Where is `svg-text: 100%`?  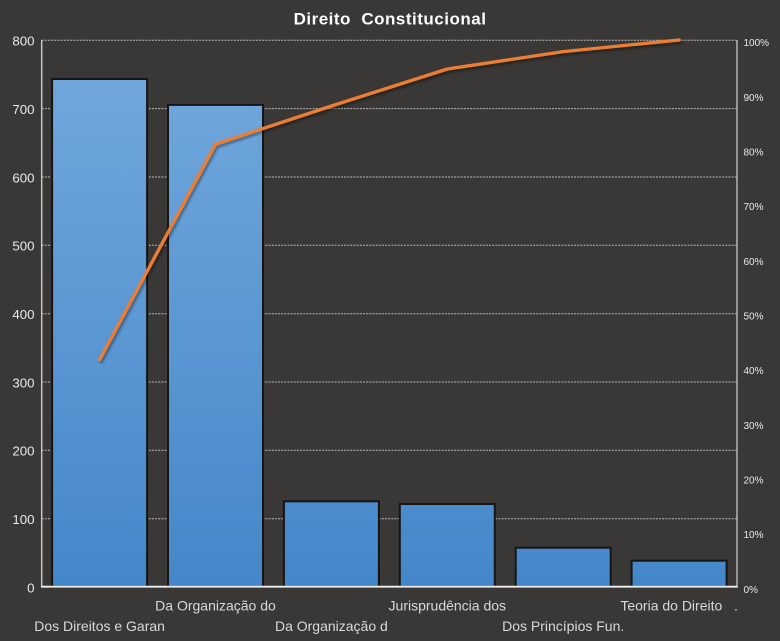 svg-text: 100% is located at coordinates (757, 43).